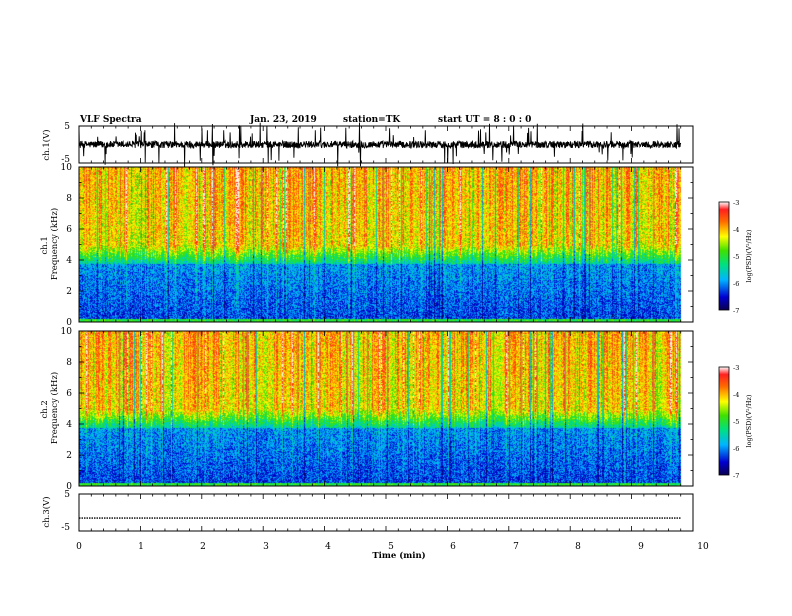  I want to click on ch1-waveform-trace, so click(380, 144).